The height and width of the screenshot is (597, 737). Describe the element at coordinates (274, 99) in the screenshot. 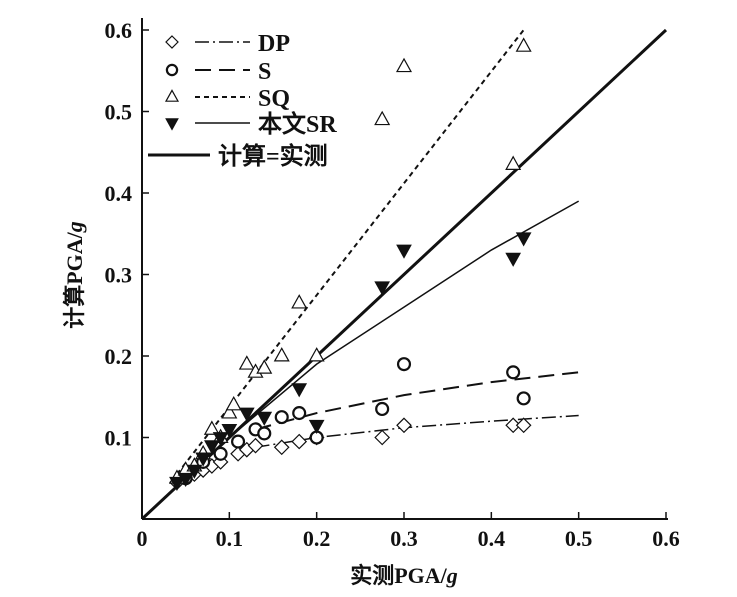

I see `legend-label: SQ` at that location.